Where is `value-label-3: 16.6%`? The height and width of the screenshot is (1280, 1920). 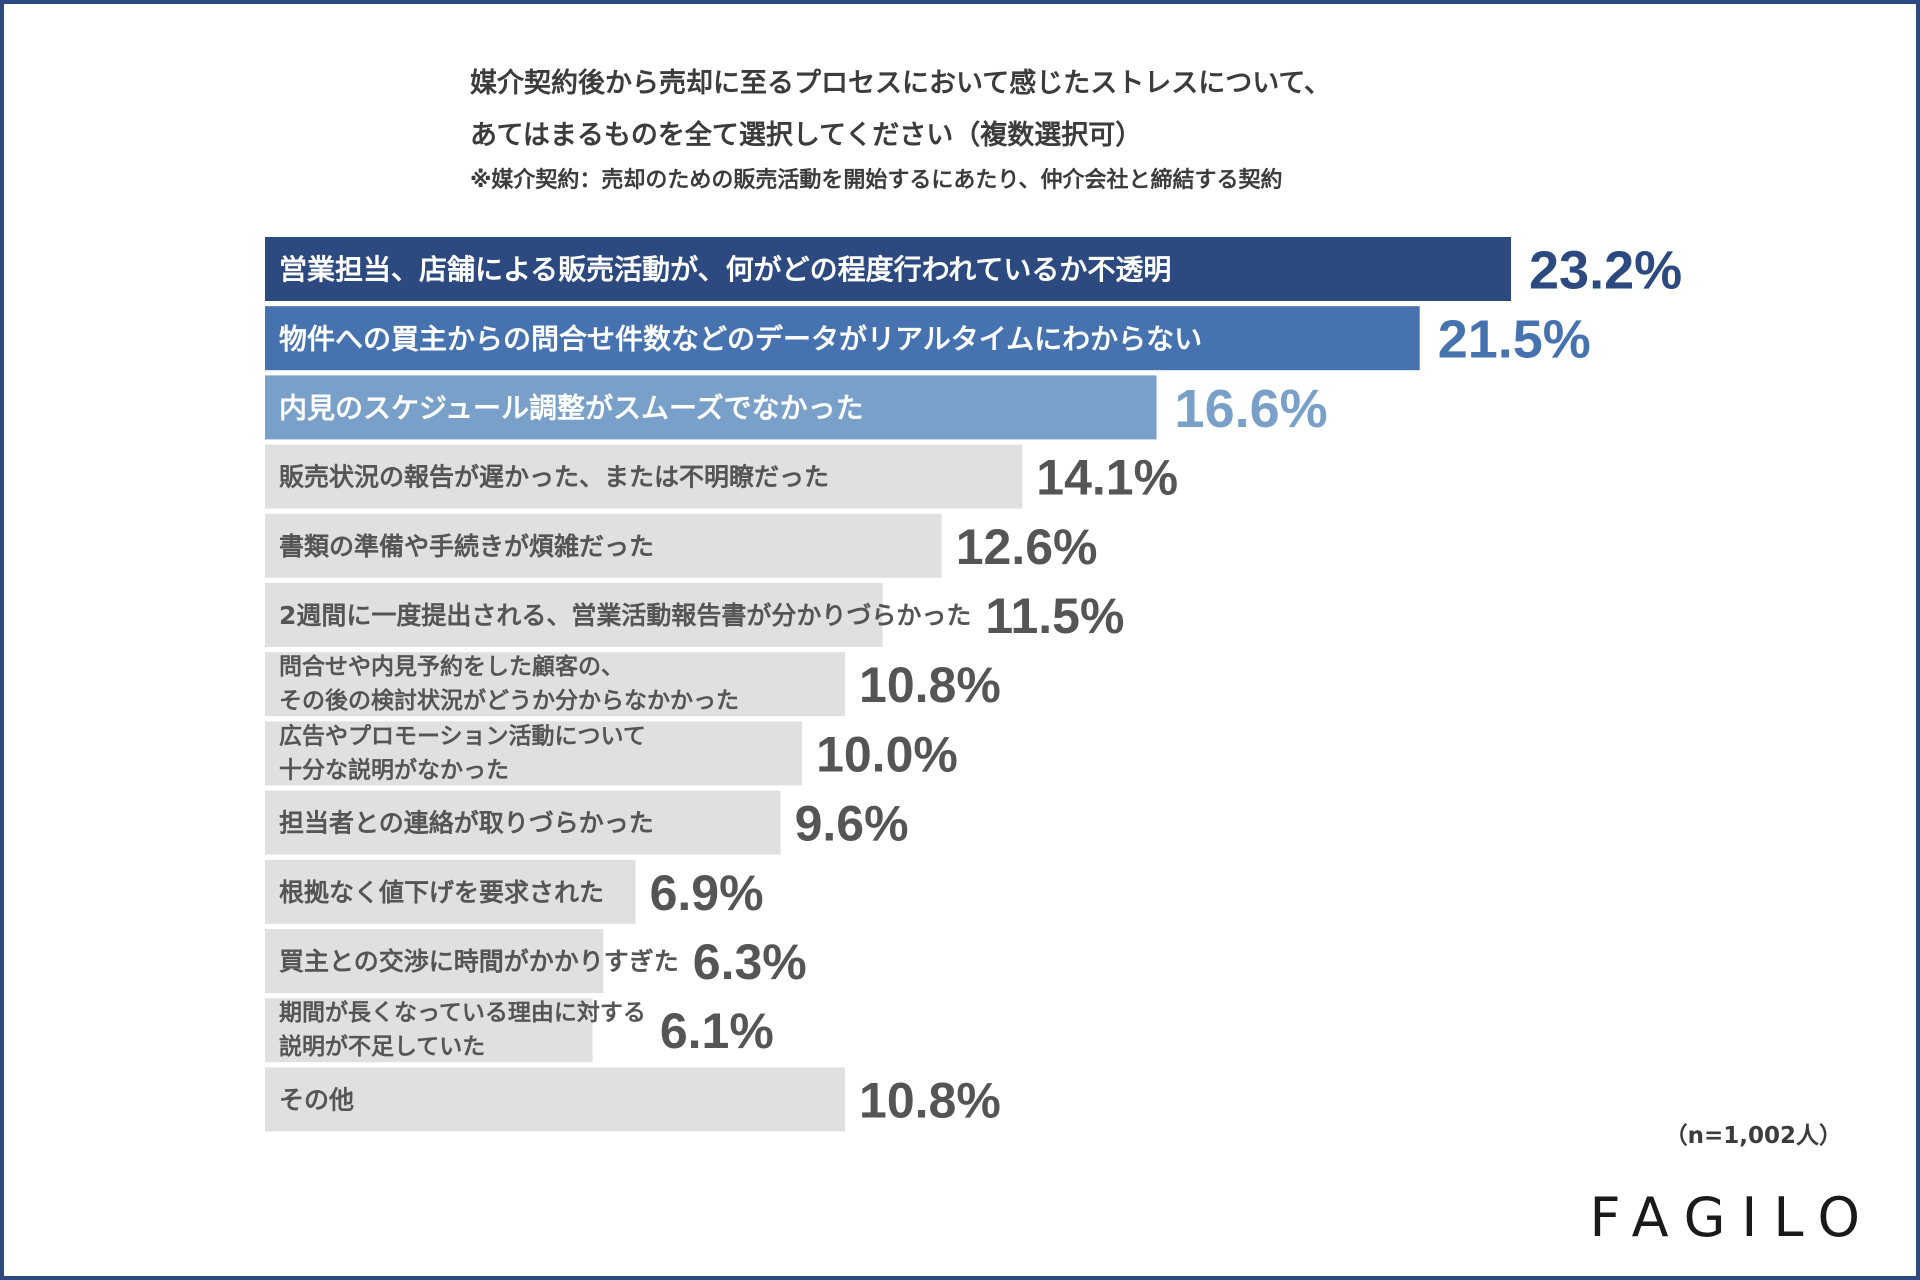
value-label-3: 16.6% is located at coordinates (1251, 409).